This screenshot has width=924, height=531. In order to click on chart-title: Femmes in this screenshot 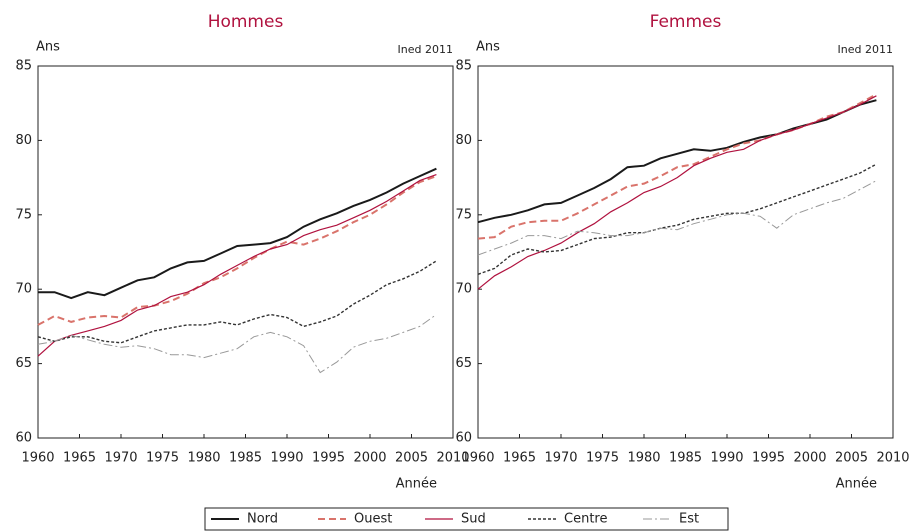, I will do `click(686, 22)`.